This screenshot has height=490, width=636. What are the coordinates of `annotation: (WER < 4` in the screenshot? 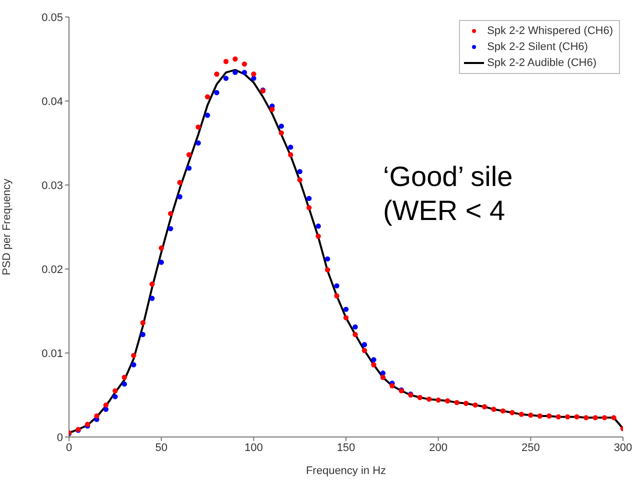 It's located at (444, 211).